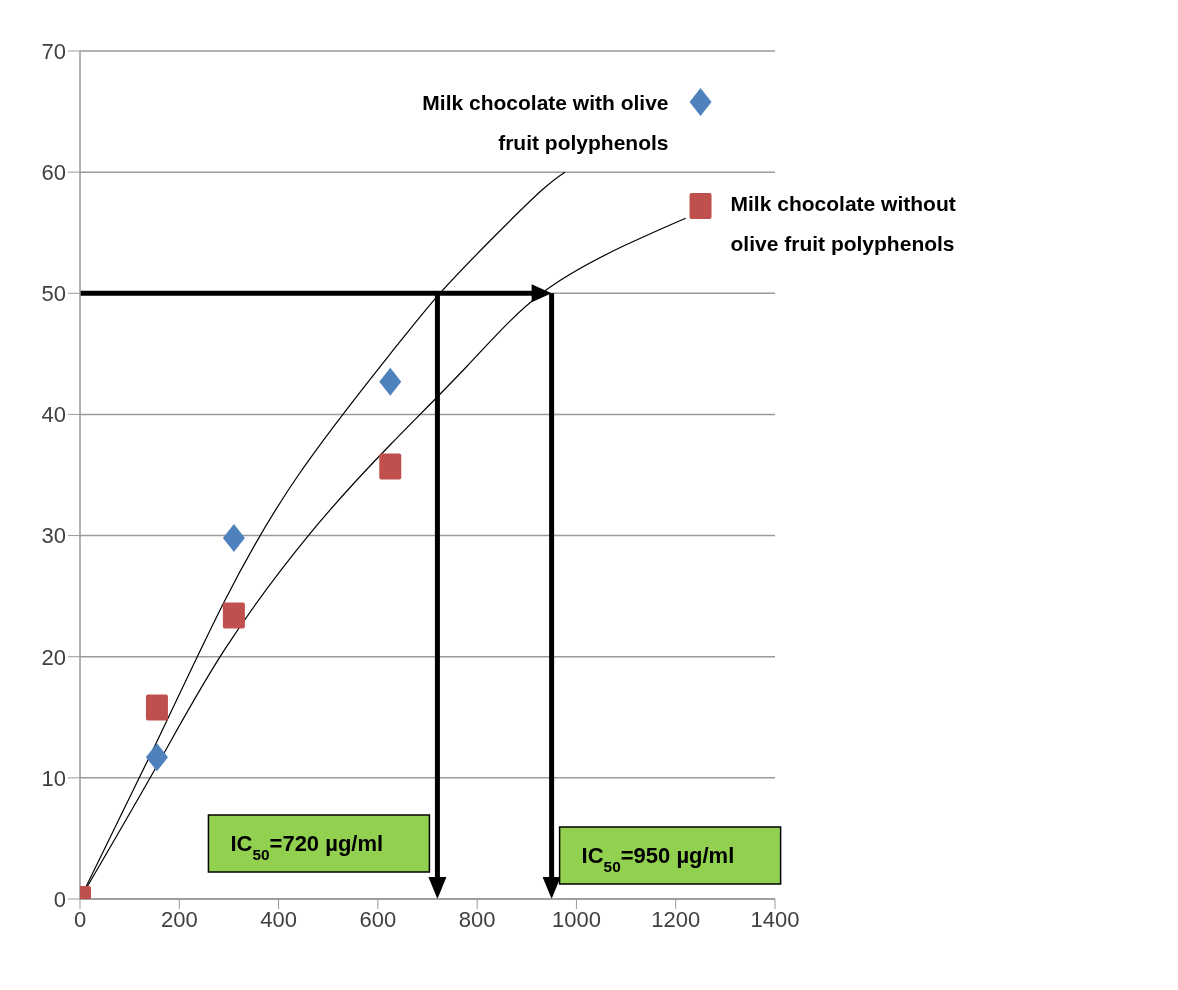  What do you see at coordinates (179, 919) in the screenshot?
I see `x-tick-label: 200` at bounding box center [179, 919].